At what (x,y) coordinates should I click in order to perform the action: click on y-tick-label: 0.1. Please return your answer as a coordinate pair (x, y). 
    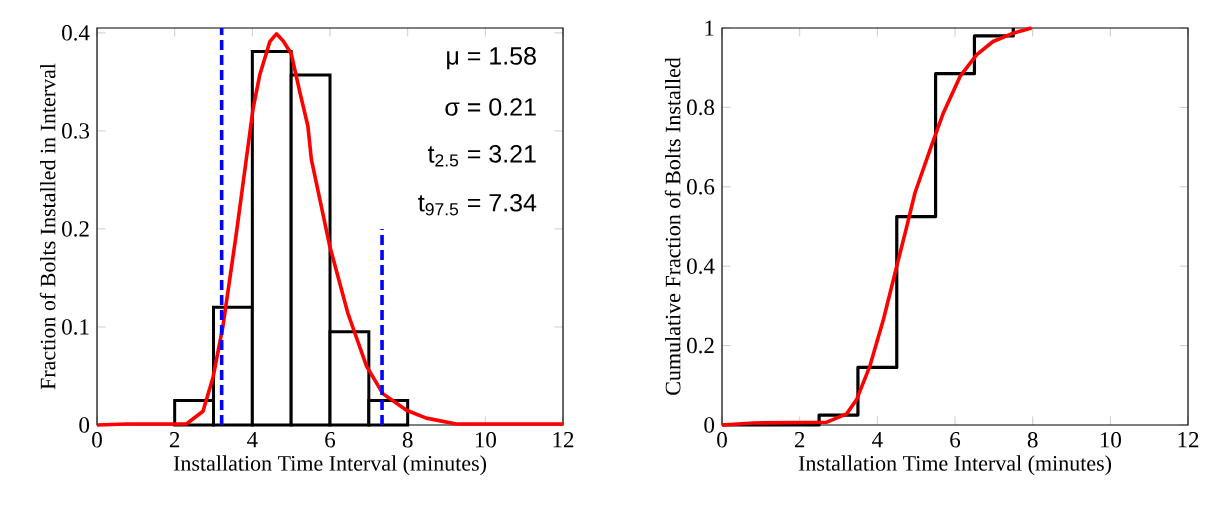
    Looking at the image, I should click on (75, 327).